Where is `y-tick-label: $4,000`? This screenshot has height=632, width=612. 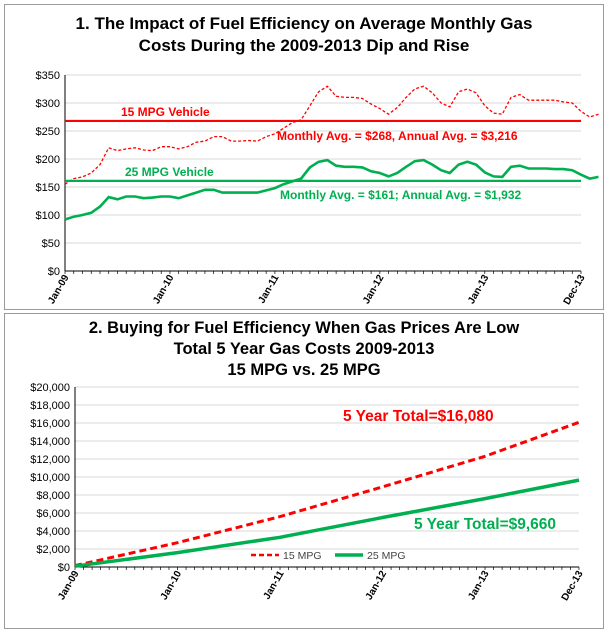 y-tick-label: $4,000 is located at coordinates (53, 532).